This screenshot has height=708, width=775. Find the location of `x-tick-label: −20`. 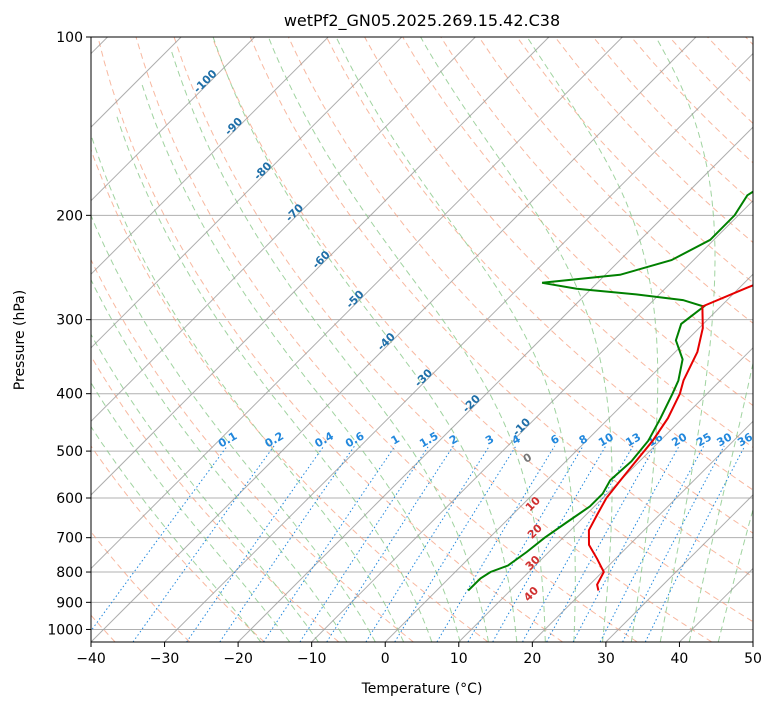

x-tick-label: −20 is located at coordinates (238, 659).